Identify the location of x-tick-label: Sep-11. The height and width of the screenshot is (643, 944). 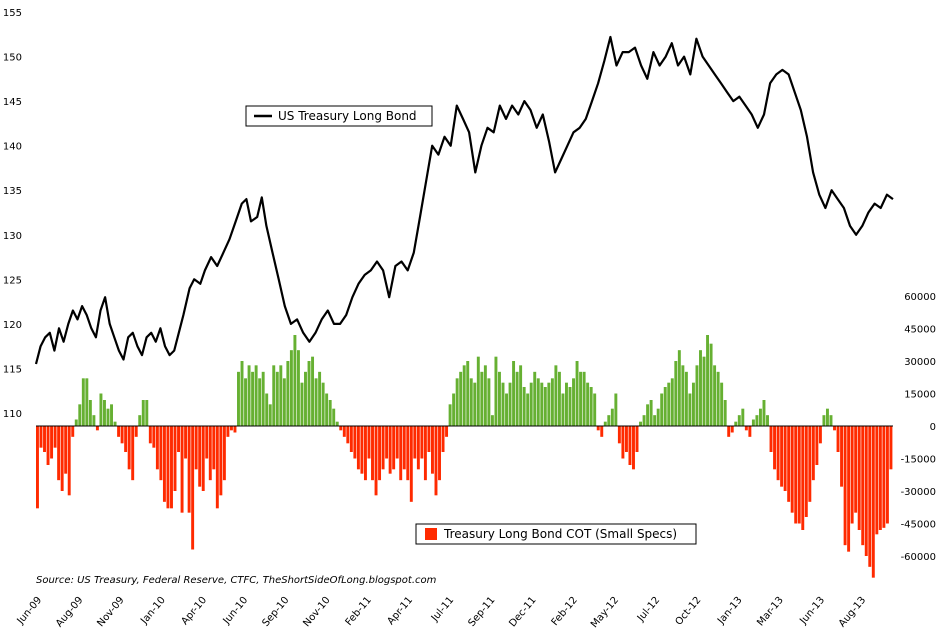
(481, 612).